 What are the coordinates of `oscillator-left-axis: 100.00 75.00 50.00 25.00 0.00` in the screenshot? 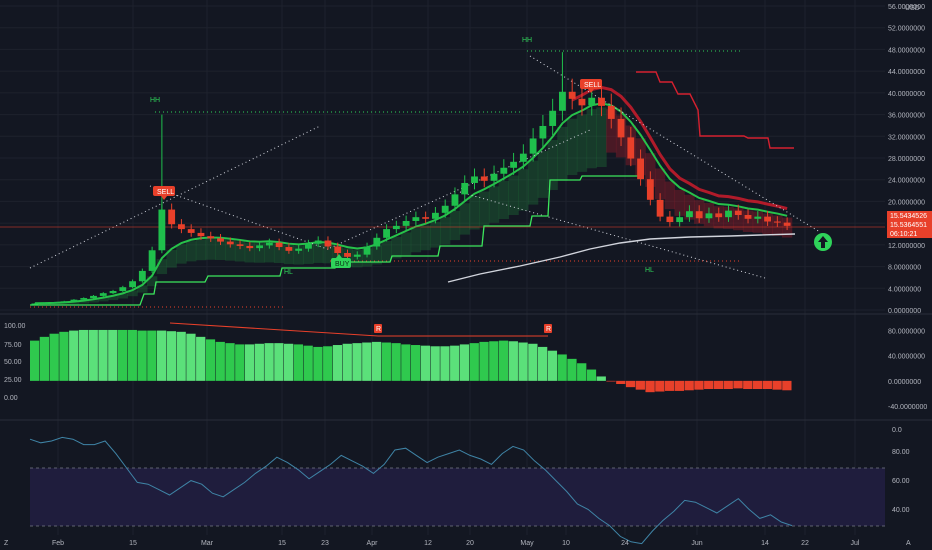 It's located at (15, 362).